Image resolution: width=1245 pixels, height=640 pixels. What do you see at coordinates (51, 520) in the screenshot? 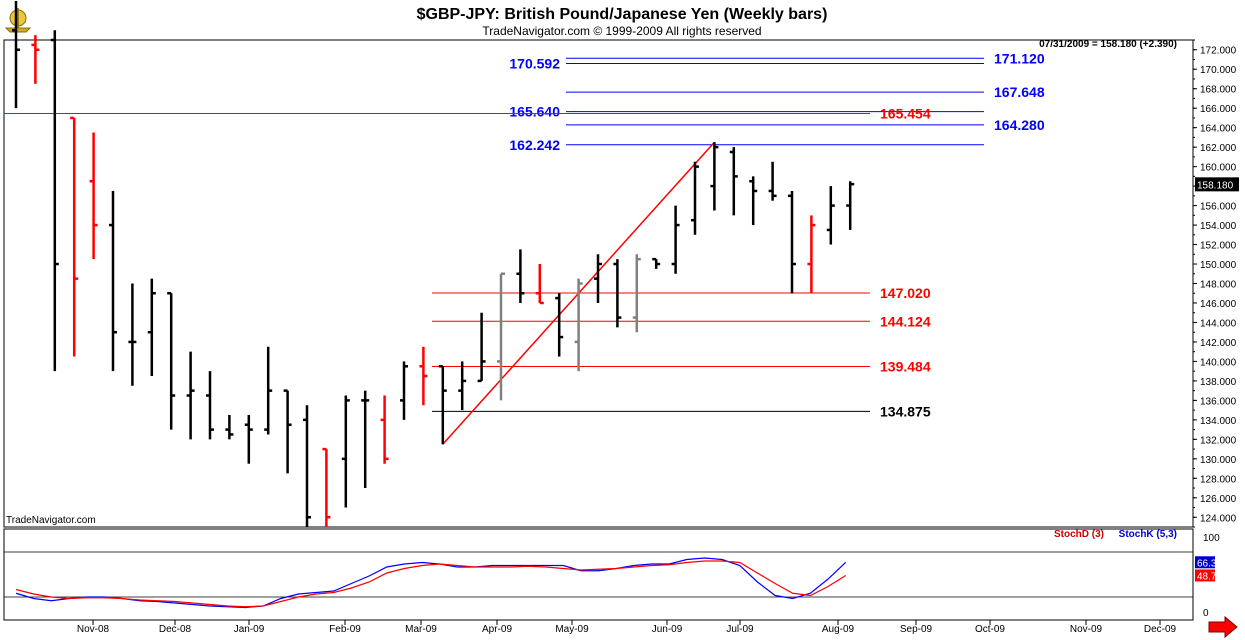
I see `watermark: TradeNavigator.com` at bounding box center [51, 520].